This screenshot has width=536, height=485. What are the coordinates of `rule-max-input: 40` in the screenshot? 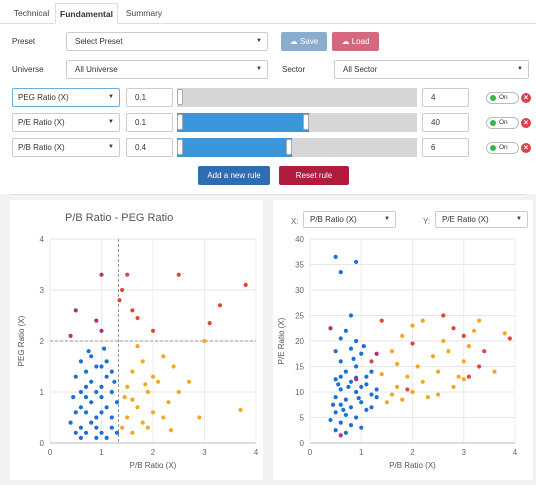 It's located at (445, 122).